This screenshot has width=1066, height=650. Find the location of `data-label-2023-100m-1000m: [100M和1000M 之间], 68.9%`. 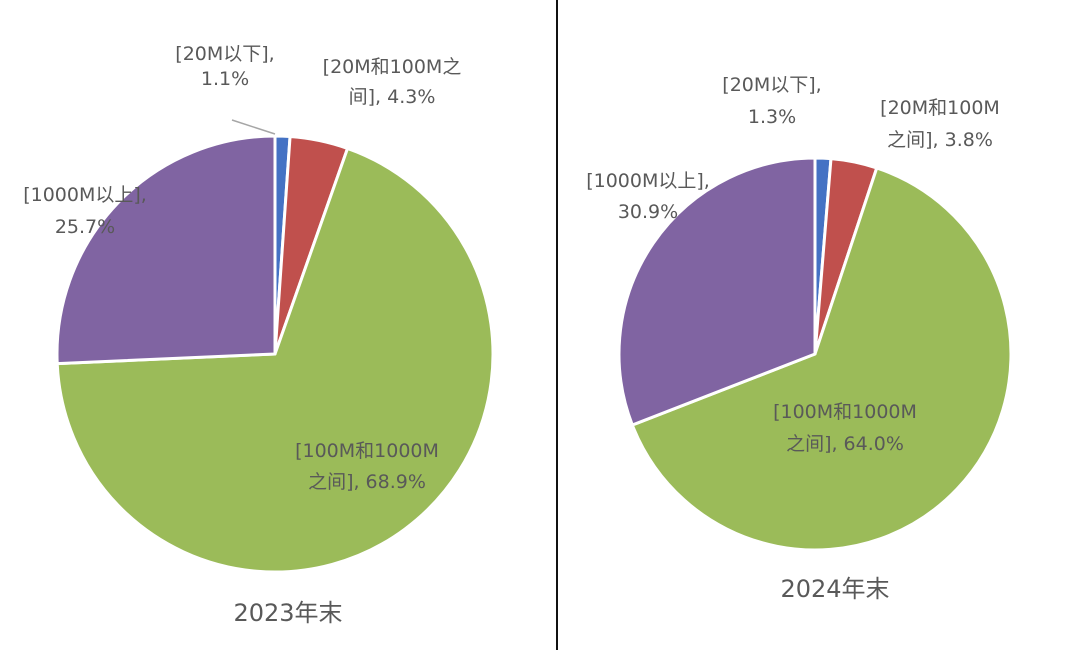

data-label-2023-100m-1000m: [100M和1000M 之间], 68.9% is located at coordinates (367, 466).